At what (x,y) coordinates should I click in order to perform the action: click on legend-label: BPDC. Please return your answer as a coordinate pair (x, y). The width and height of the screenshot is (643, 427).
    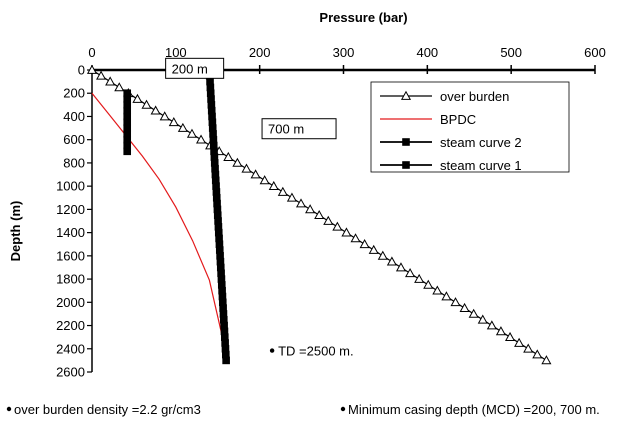
    Looking at the image, I should click on (458, 119).